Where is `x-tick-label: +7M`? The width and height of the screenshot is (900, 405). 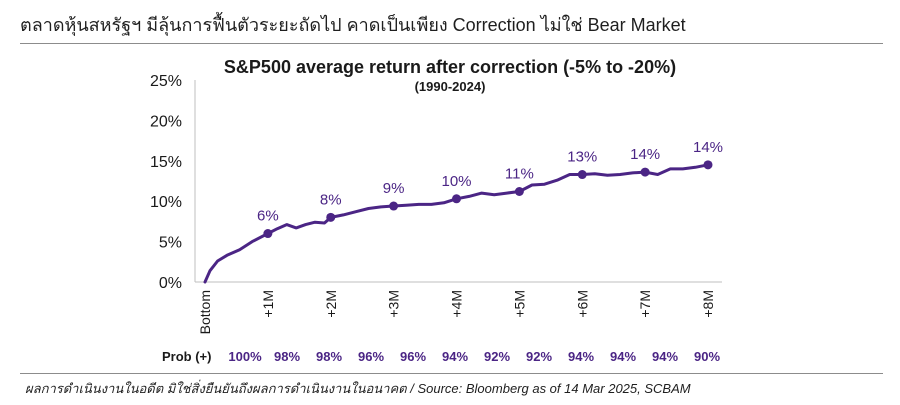 x-tick-label: +7M is located at coordinates (645, 304).